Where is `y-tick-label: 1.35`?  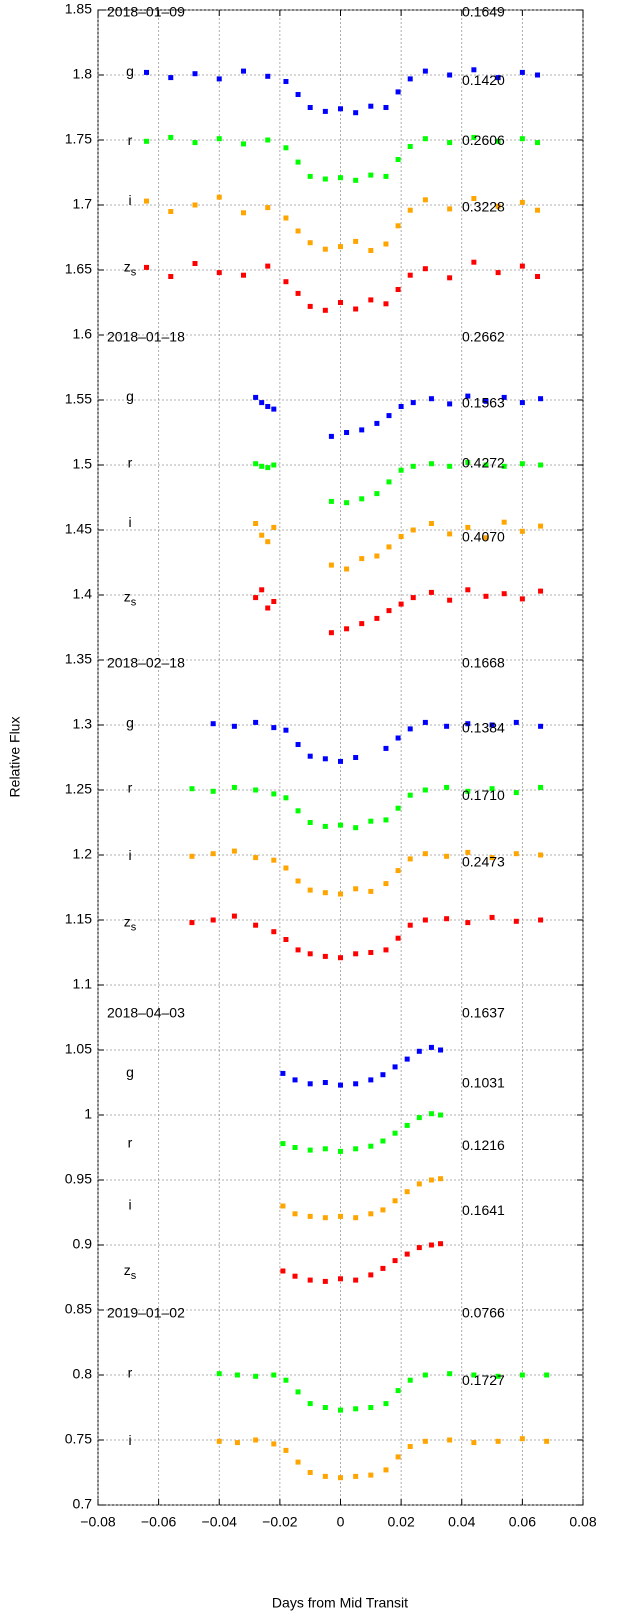 y-tick-label: 1.35 is located at coordinates (78, 659).